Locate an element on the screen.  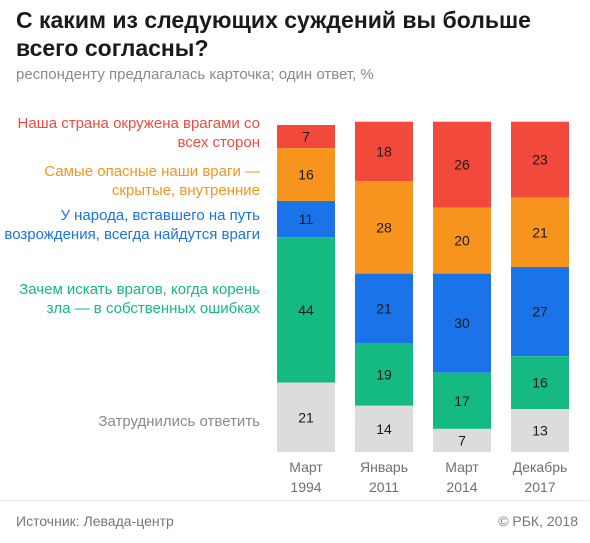
bar-value-label: 14 is located at coordinates (384, 429).